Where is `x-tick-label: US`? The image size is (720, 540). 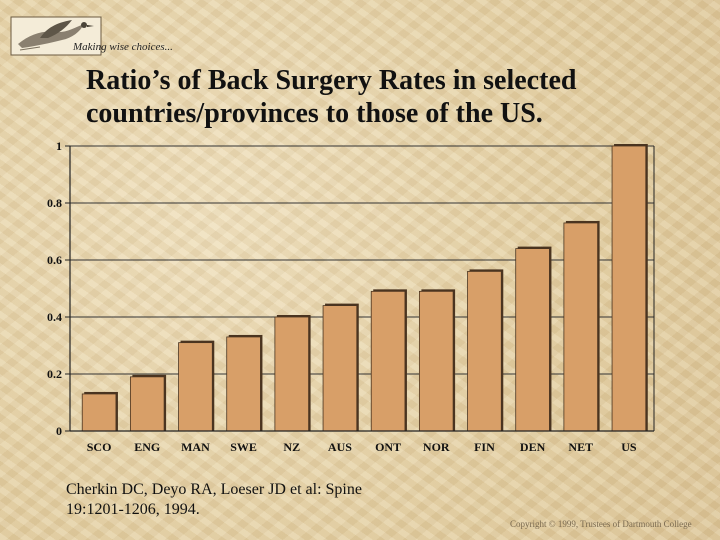 x-tick-label: US is located at coordinates (629, 447).